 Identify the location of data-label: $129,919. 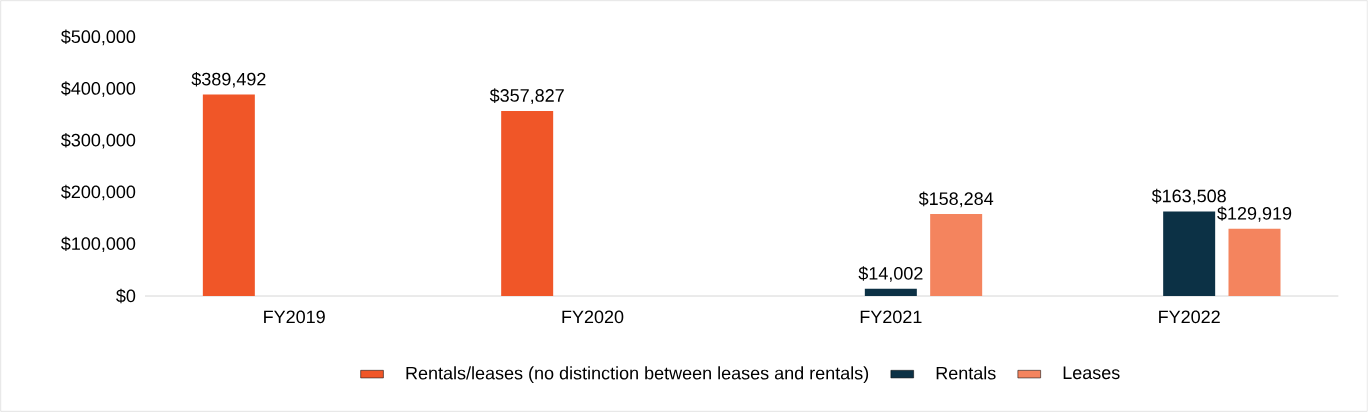
(1254, 214).